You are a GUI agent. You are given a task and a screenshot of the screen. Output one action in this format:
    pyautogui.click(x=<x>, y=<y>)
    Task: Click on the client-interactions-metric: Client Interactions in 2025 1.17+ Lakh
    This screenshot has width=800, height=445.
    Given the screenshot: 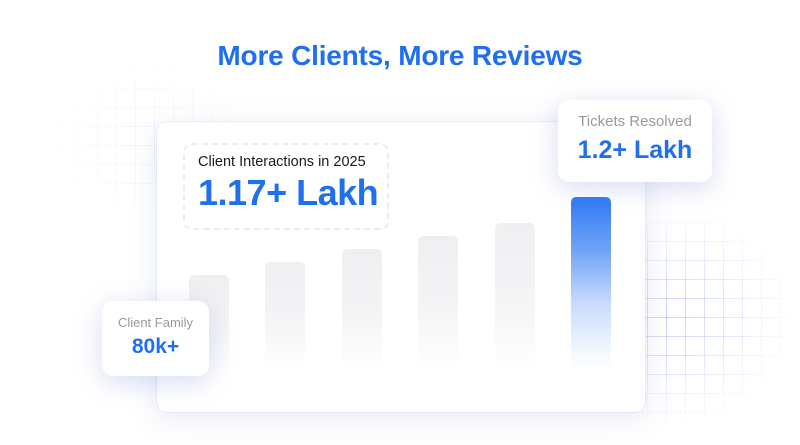 What is the action you would take?
    pyautogui.click(x=286, y=186)
    